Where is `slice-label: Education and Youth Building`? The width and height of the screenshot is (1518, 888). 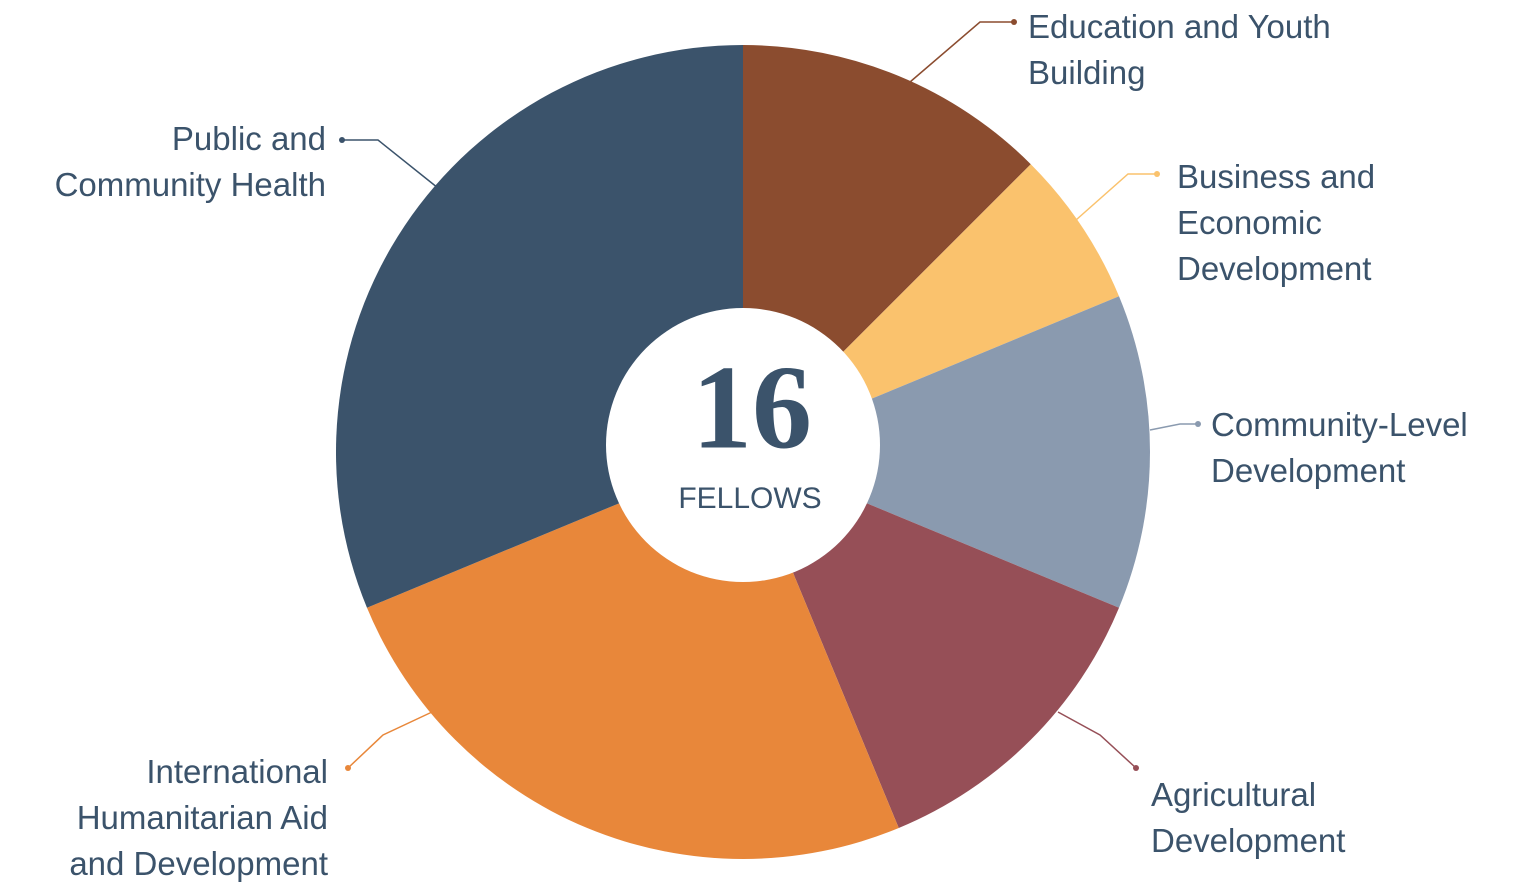
slice-label: Education and Youth Building is located at coordinates (1179, 49).